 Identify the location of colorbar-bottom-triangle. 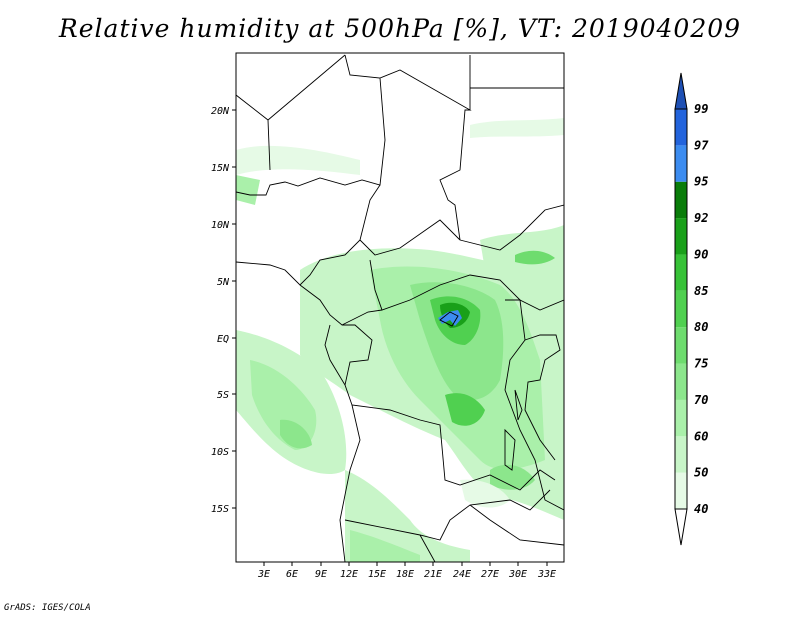
(681, 527).